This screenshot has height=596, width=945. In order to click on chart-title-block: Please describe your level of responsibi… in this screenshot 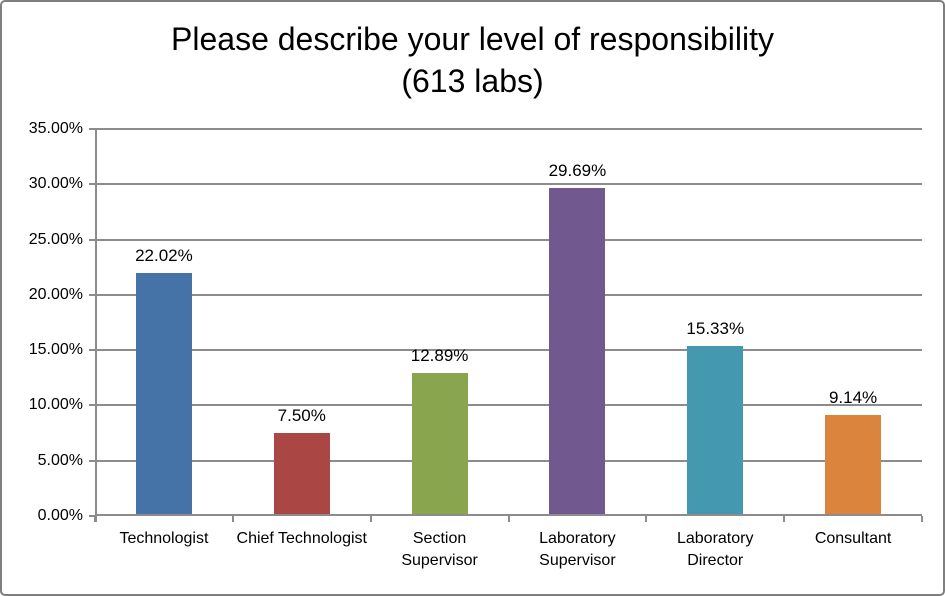, I will do `click(472, 60)`.